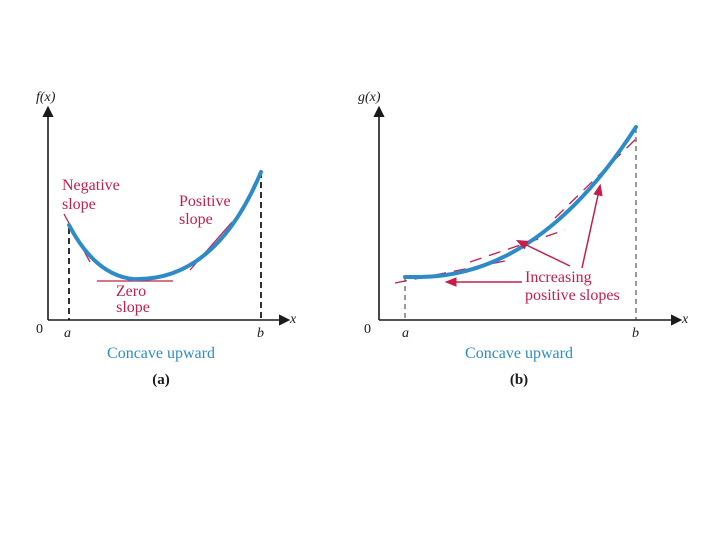 The height and width of the screenshot is (540, 720). What do you see at coordinates (133, 299) in the screenshot?
I see `panel-a-zero-slope-label: Zero slope` at bounding box center [133, 299].